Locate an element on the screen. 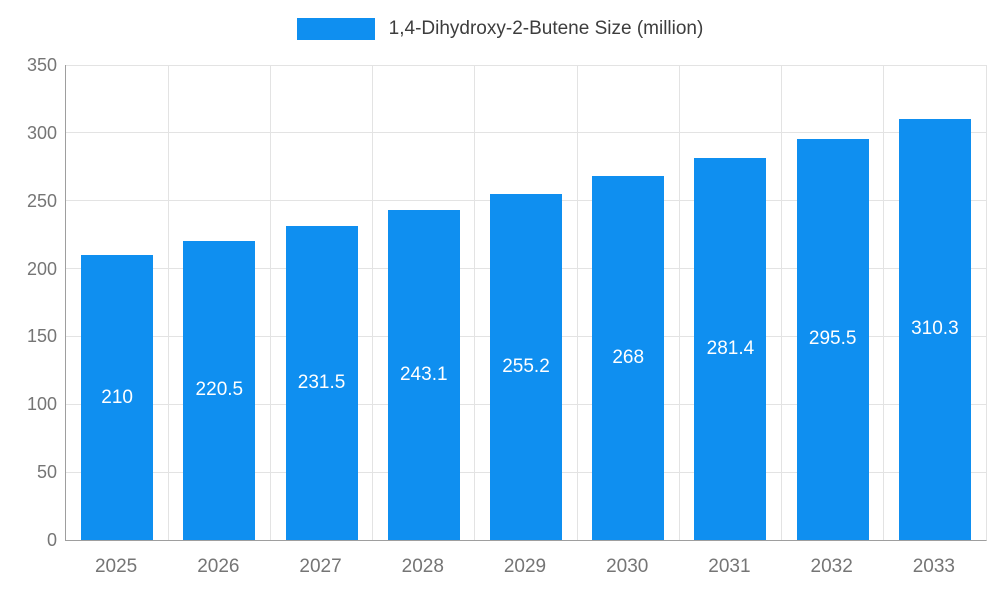  bar-value-label: 243.1 is located at coordinates (423, 375).